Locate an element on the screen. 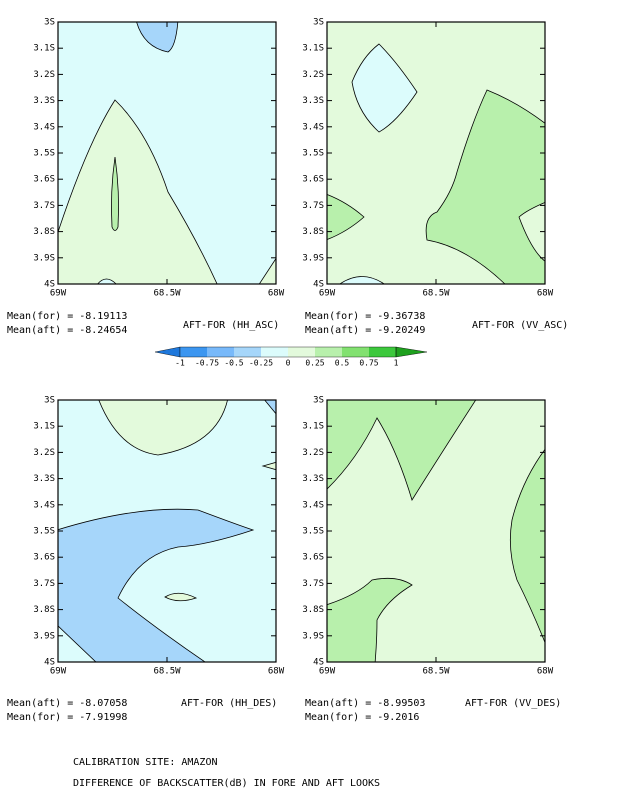 Image resolution: width=618 pixels, height=804 pixels. panel-stat: Mean(for) = -9.2016 is located at coordinates (362, 717).